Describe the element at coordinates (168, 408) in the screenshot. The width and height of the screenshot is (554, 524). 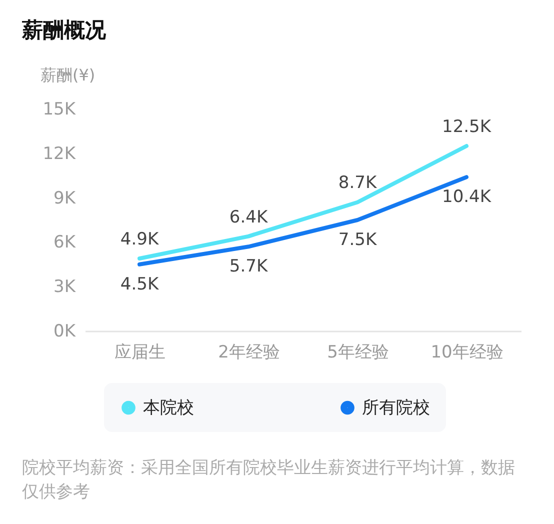
I see `legend-label: 本院校` at that location.